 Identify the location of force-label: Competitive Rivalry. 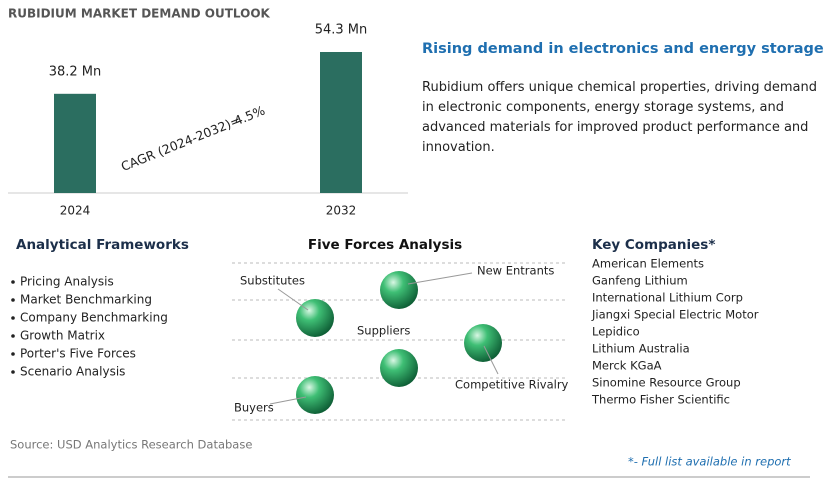
(512, 385).